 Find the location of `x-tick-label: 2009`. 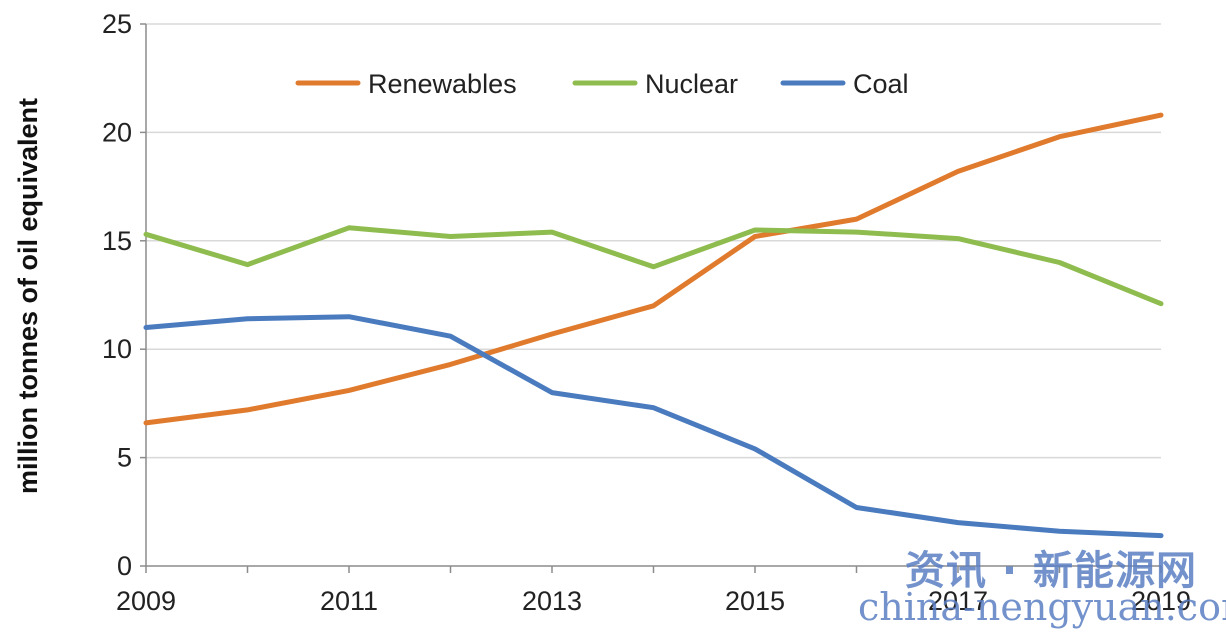

x-tick-label: 2009 is located at coordinates (146, 601).